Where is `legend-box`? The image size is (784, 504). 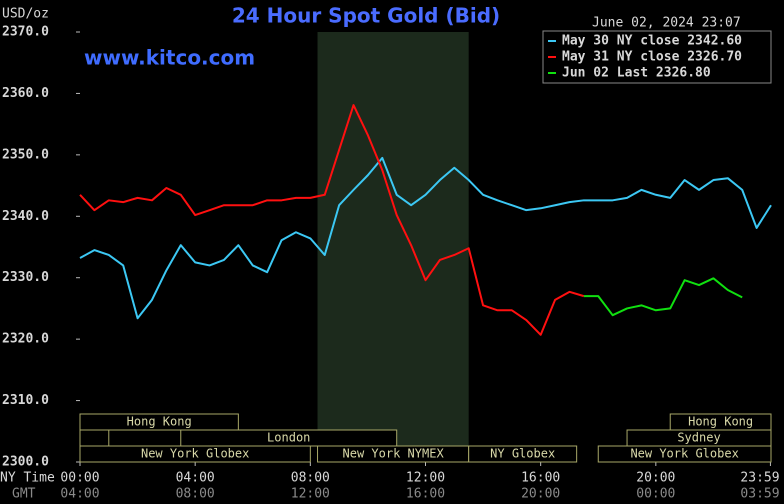
legend-box is located at coordinates (657, 57).